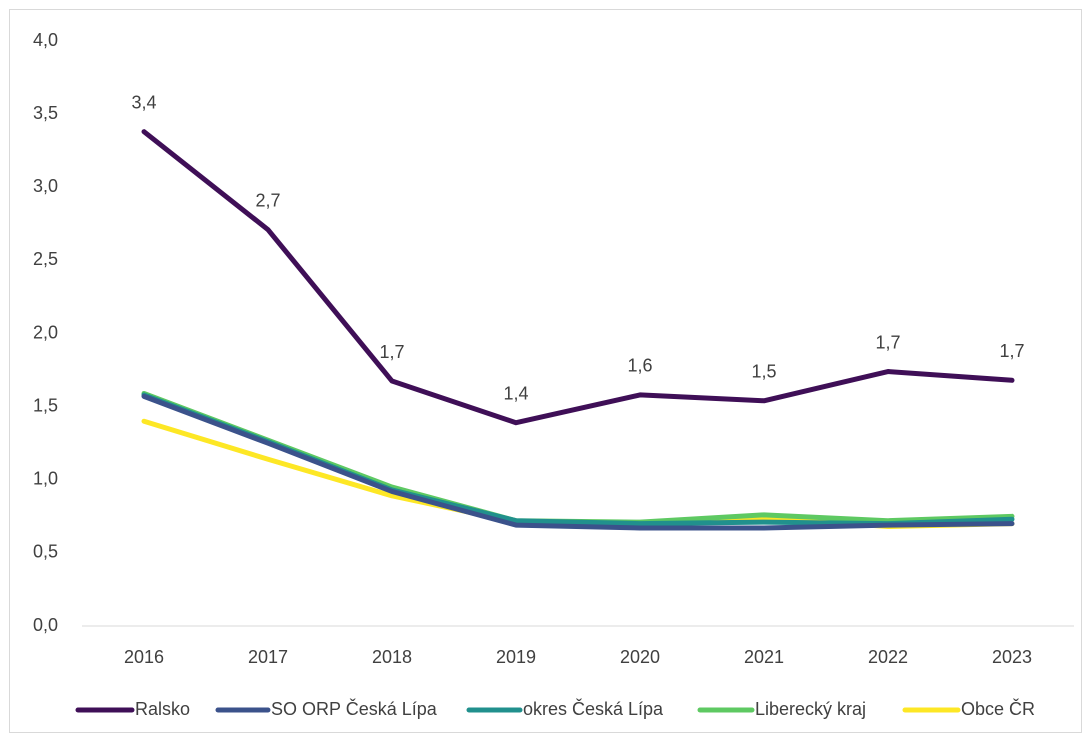  Describe the element at coordinates (45, 405) in the screenshot. I see `y-tick-label: 1,5` at that location.